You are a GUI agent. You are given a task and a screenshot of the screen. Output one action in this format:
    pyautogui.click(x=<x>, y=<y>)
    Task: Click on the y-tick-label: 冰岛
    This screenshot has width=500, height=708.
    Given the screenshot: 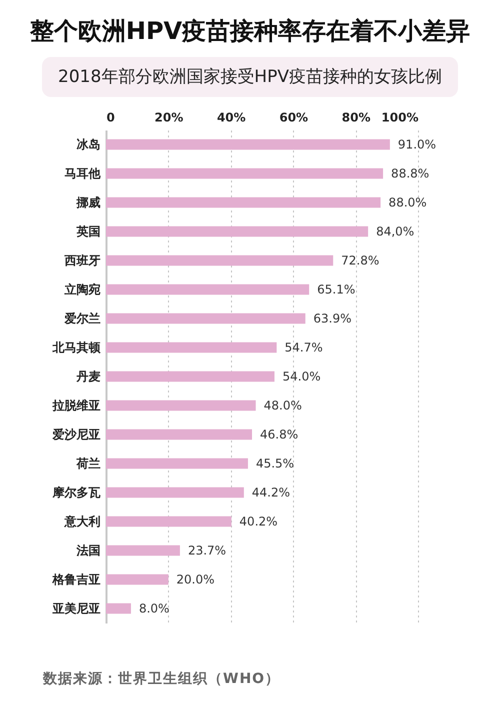 What is the action you would take?
    pyautogui.click(x=88, y=145)
    